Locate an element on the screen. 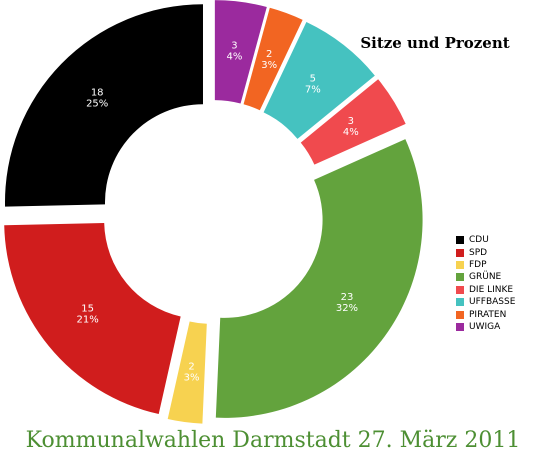 This screenshot has height=469, width=546. slice-fdp is located at coordinates (187, 372).